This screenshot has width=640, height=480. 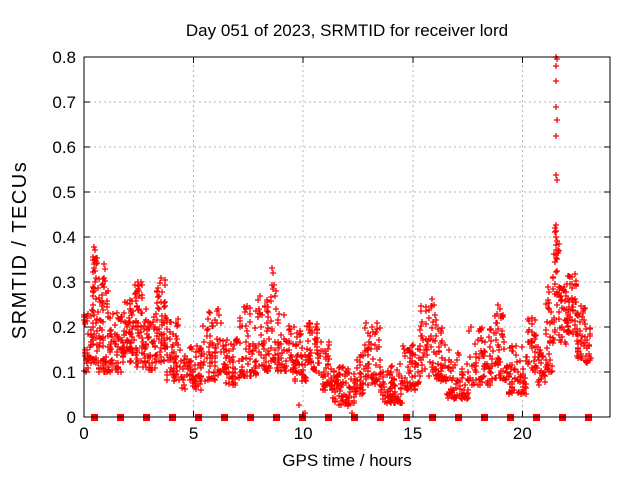 I want to click on y-tick-label: 0.2, so click(x=64, y=327).